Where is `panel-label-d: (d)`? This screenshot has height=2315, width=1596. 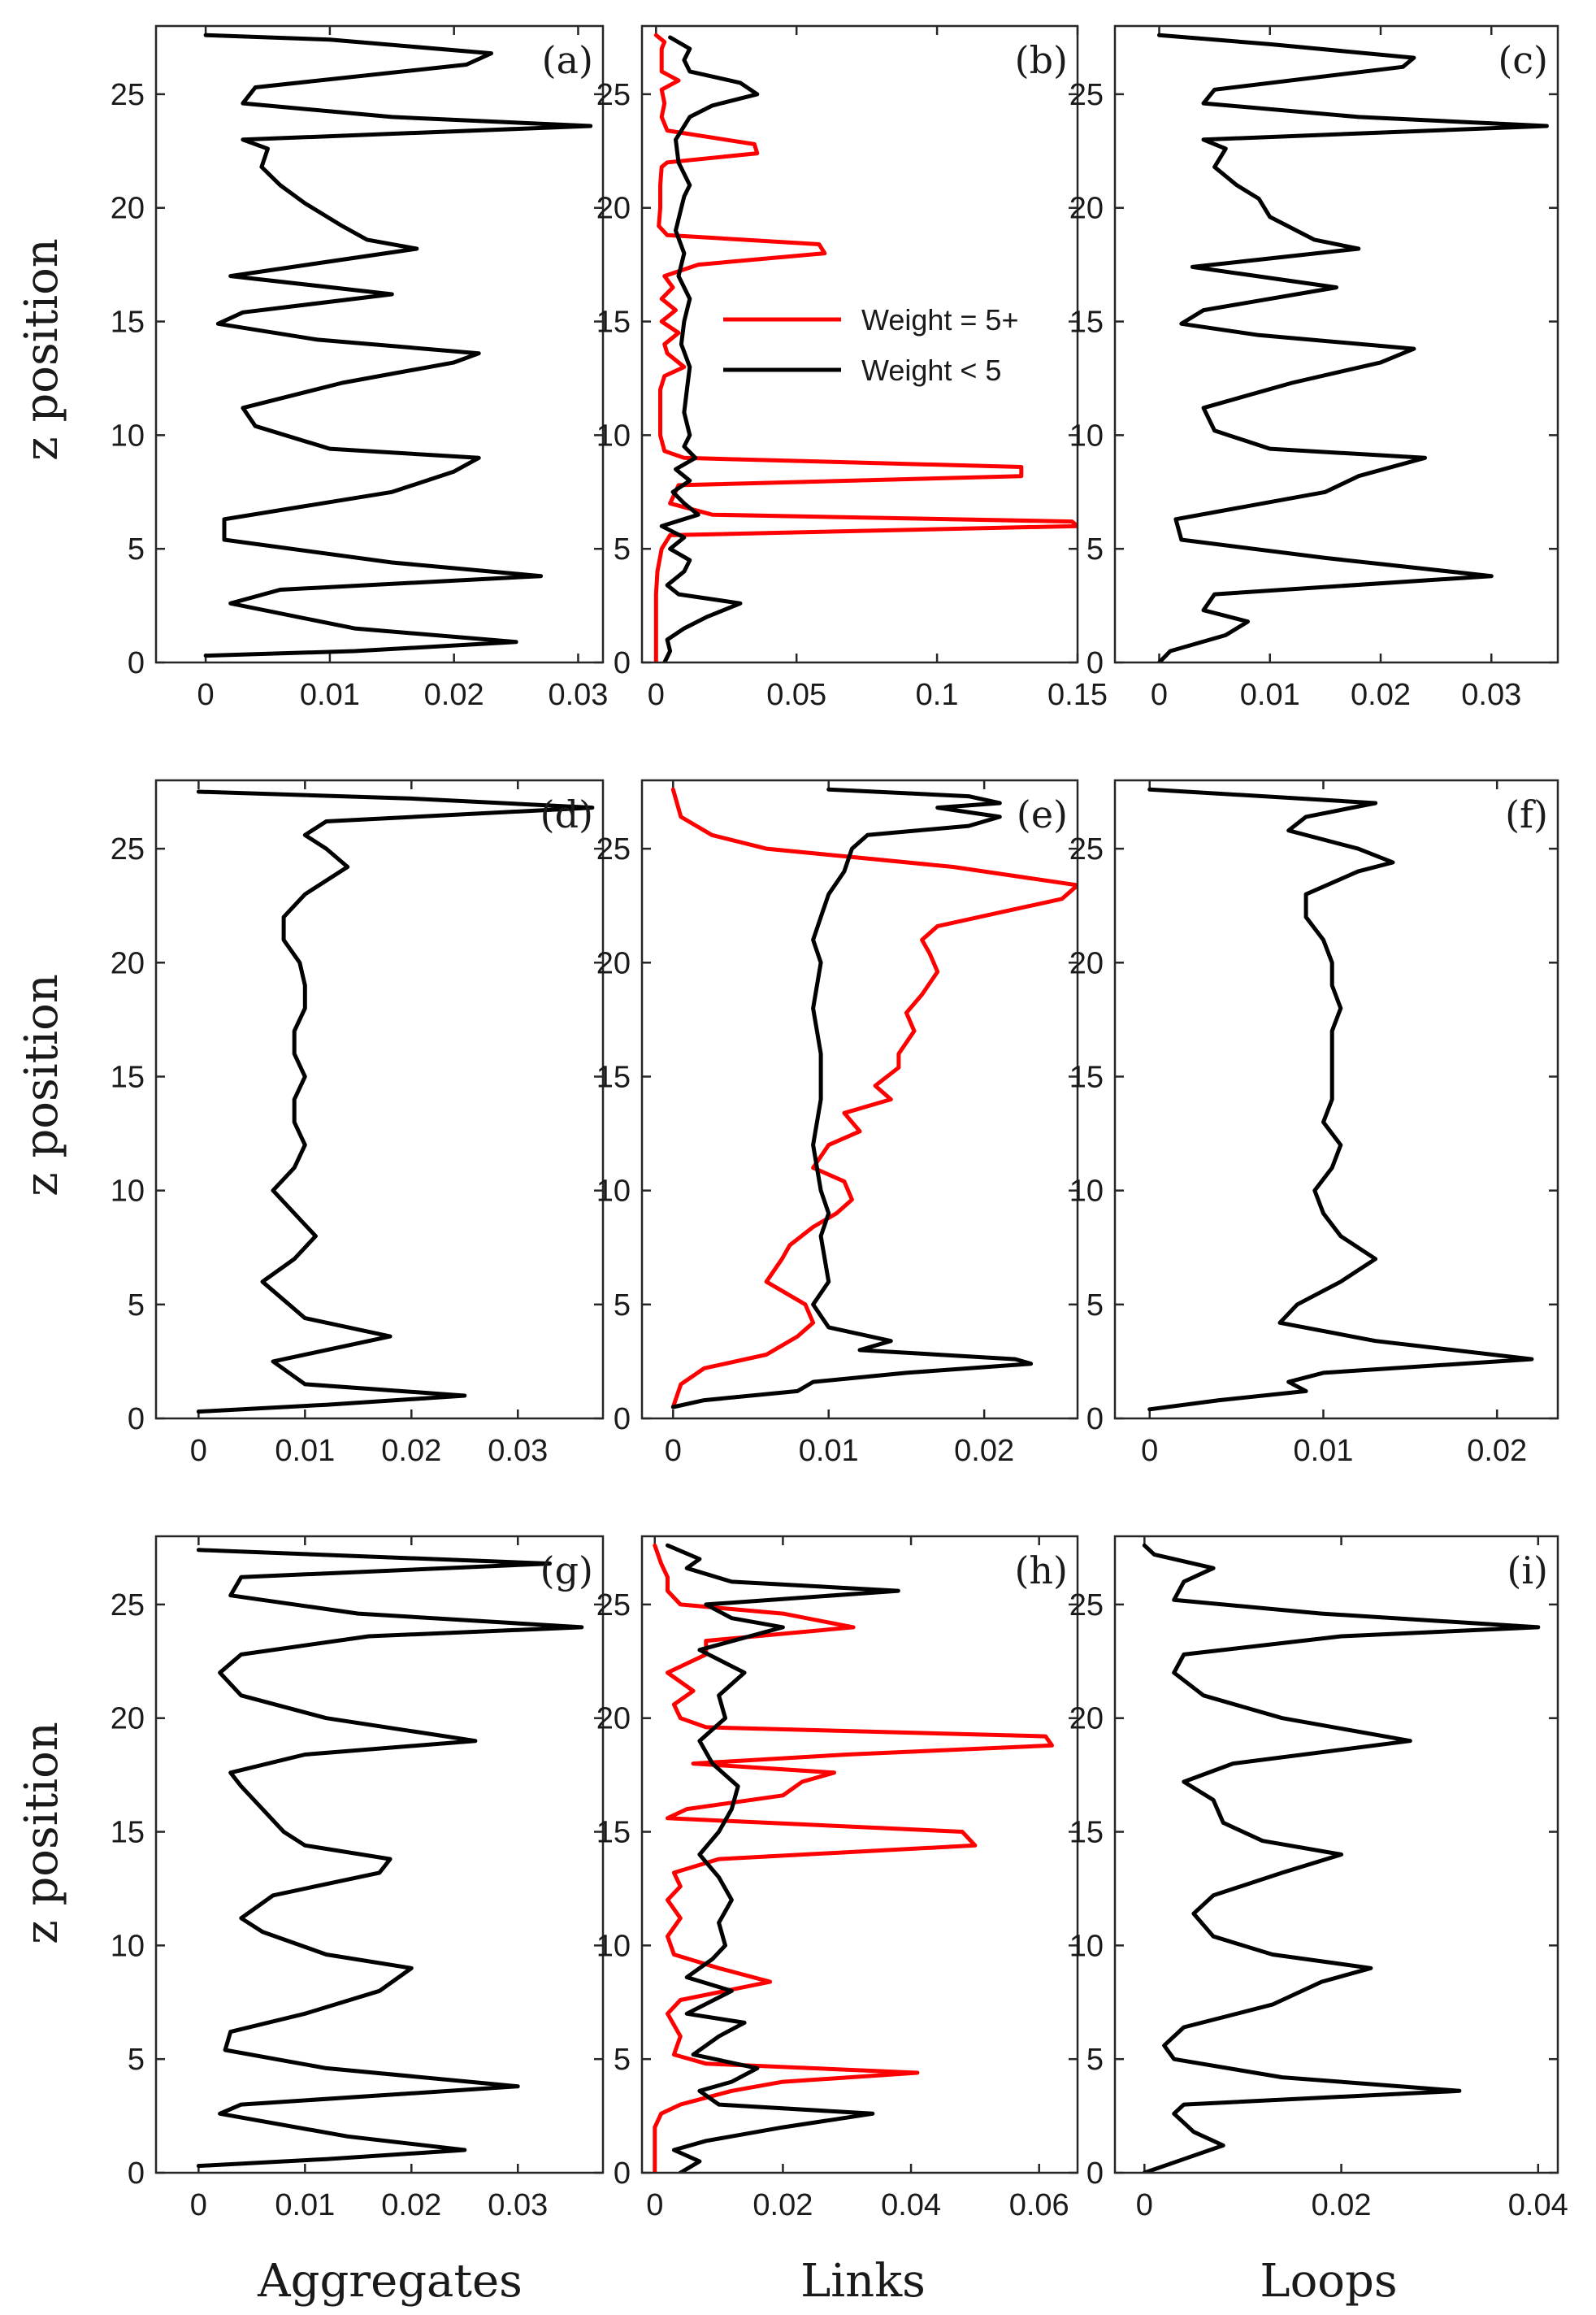
panel-label-d: (d) is located at coordinates (566, 814).